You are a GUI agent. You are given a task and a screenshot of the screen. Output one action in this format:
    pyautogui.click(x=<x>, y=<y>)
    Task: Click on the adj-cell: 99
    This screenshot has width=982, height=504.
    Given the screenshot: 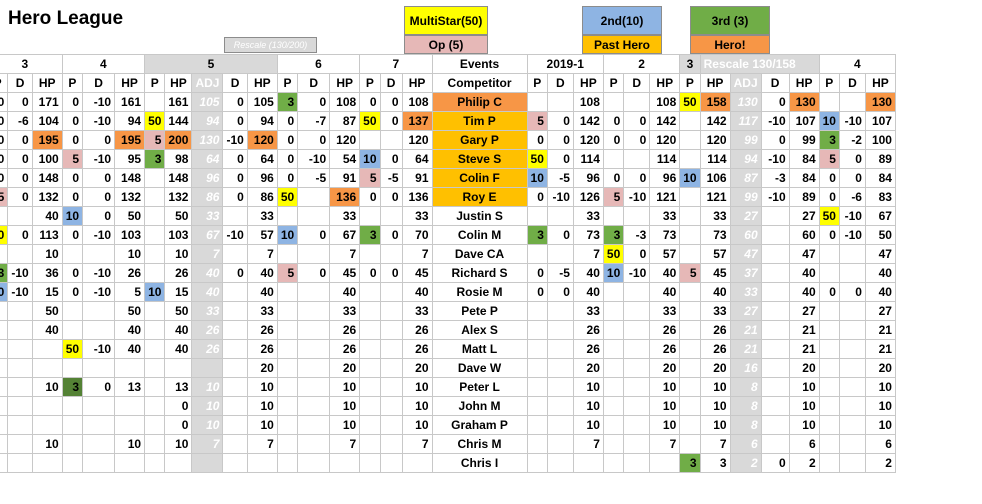 What is the action you would take?
    pyautogui.click(x=745, y=140)
    